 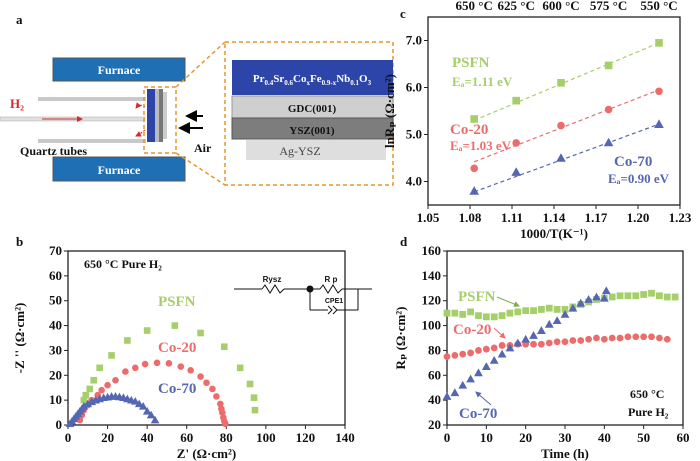 I want to click on panel-label-d: d, so click(x=404, y=241).